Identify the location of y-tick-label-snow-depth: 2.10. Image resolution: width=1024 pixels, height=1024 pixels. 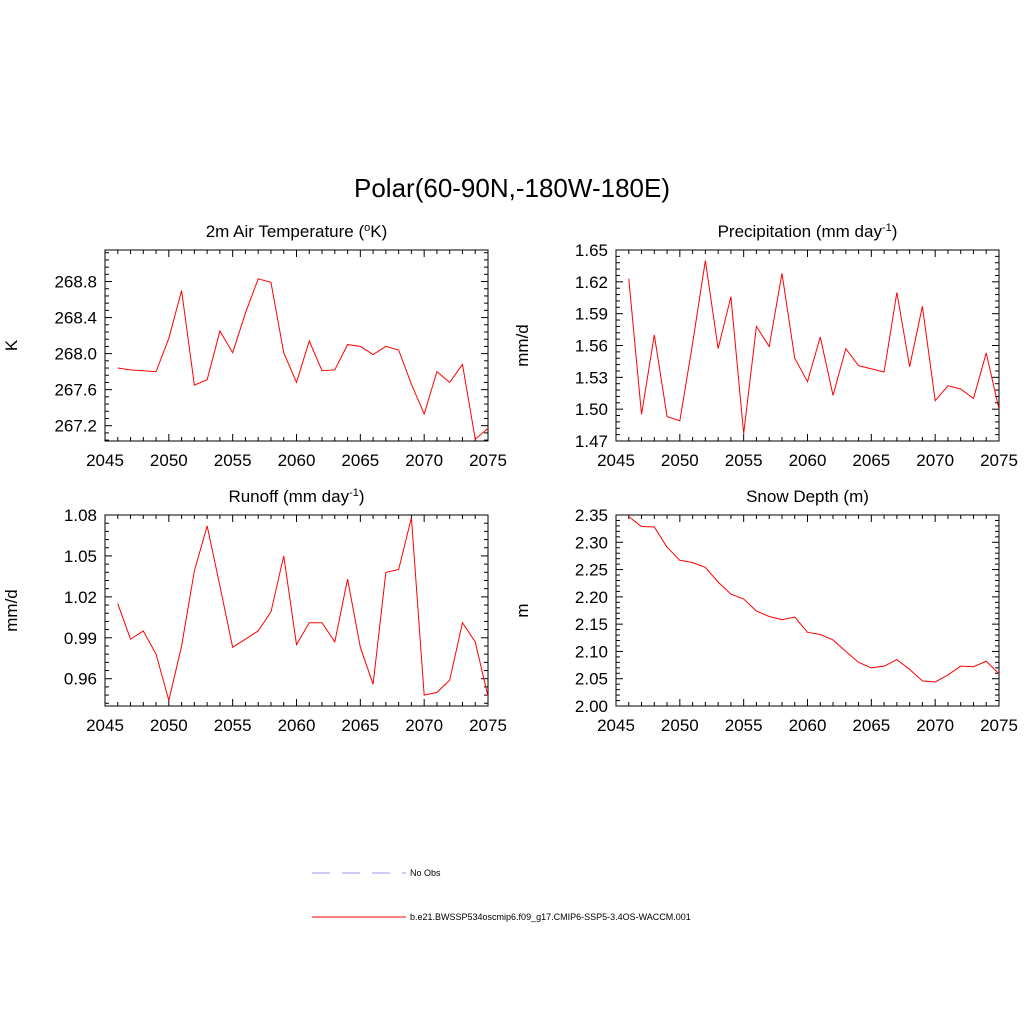
(591, 651).